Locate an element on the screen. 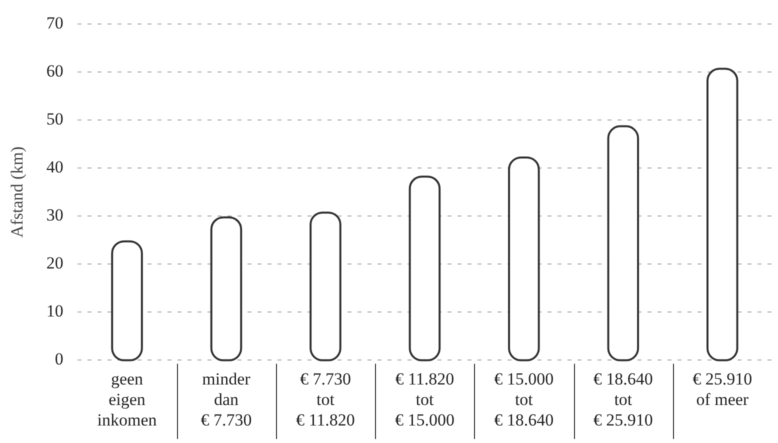 This screenshot has height=443, width=778. y-tick-label: 50 is located at coordinates (55, 119).